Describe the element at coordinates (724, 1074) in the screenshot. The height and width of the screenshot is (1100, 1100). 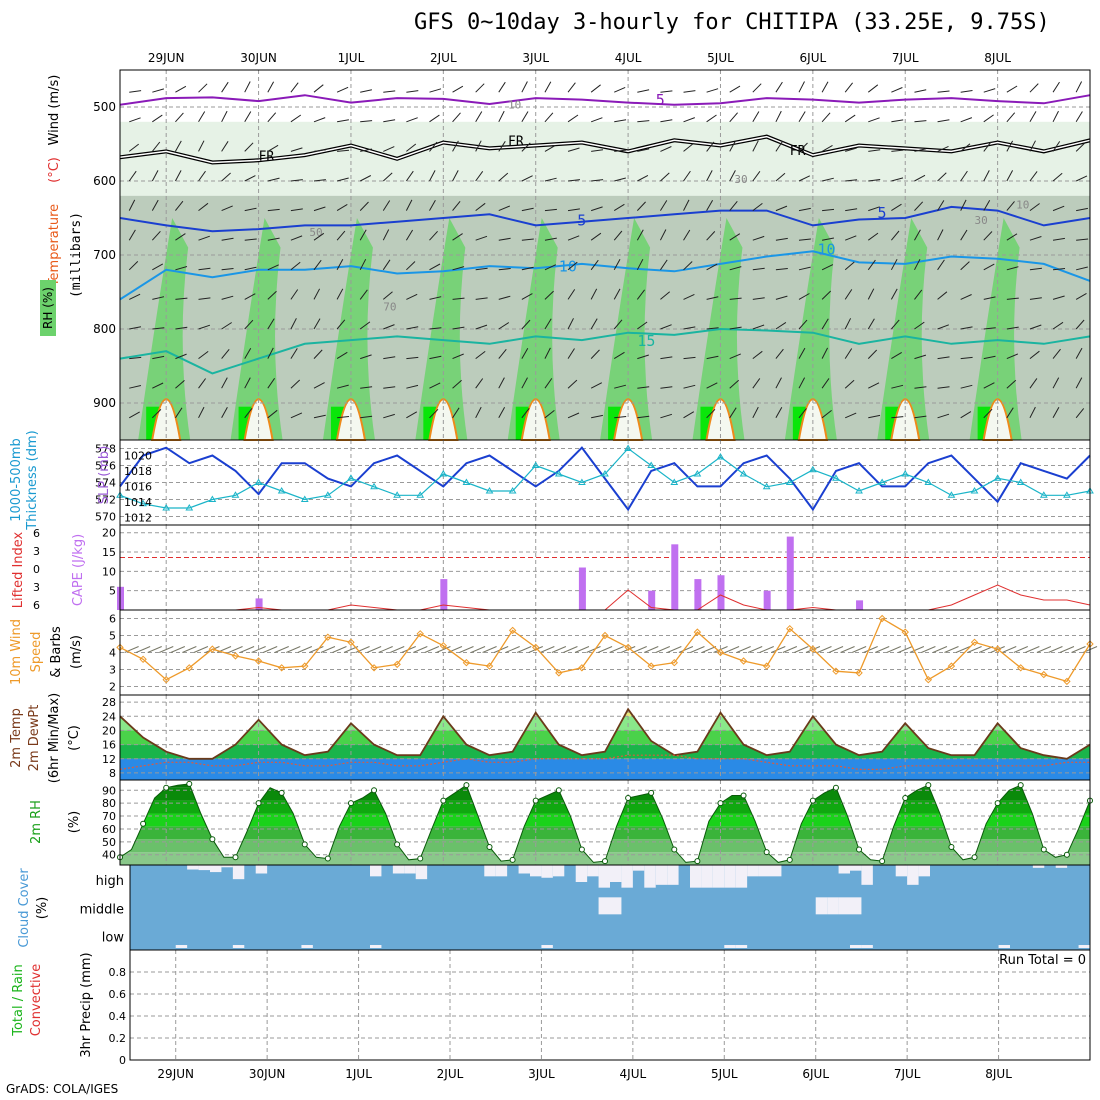
I see `bottom-date-label: 5JUL` at that location.